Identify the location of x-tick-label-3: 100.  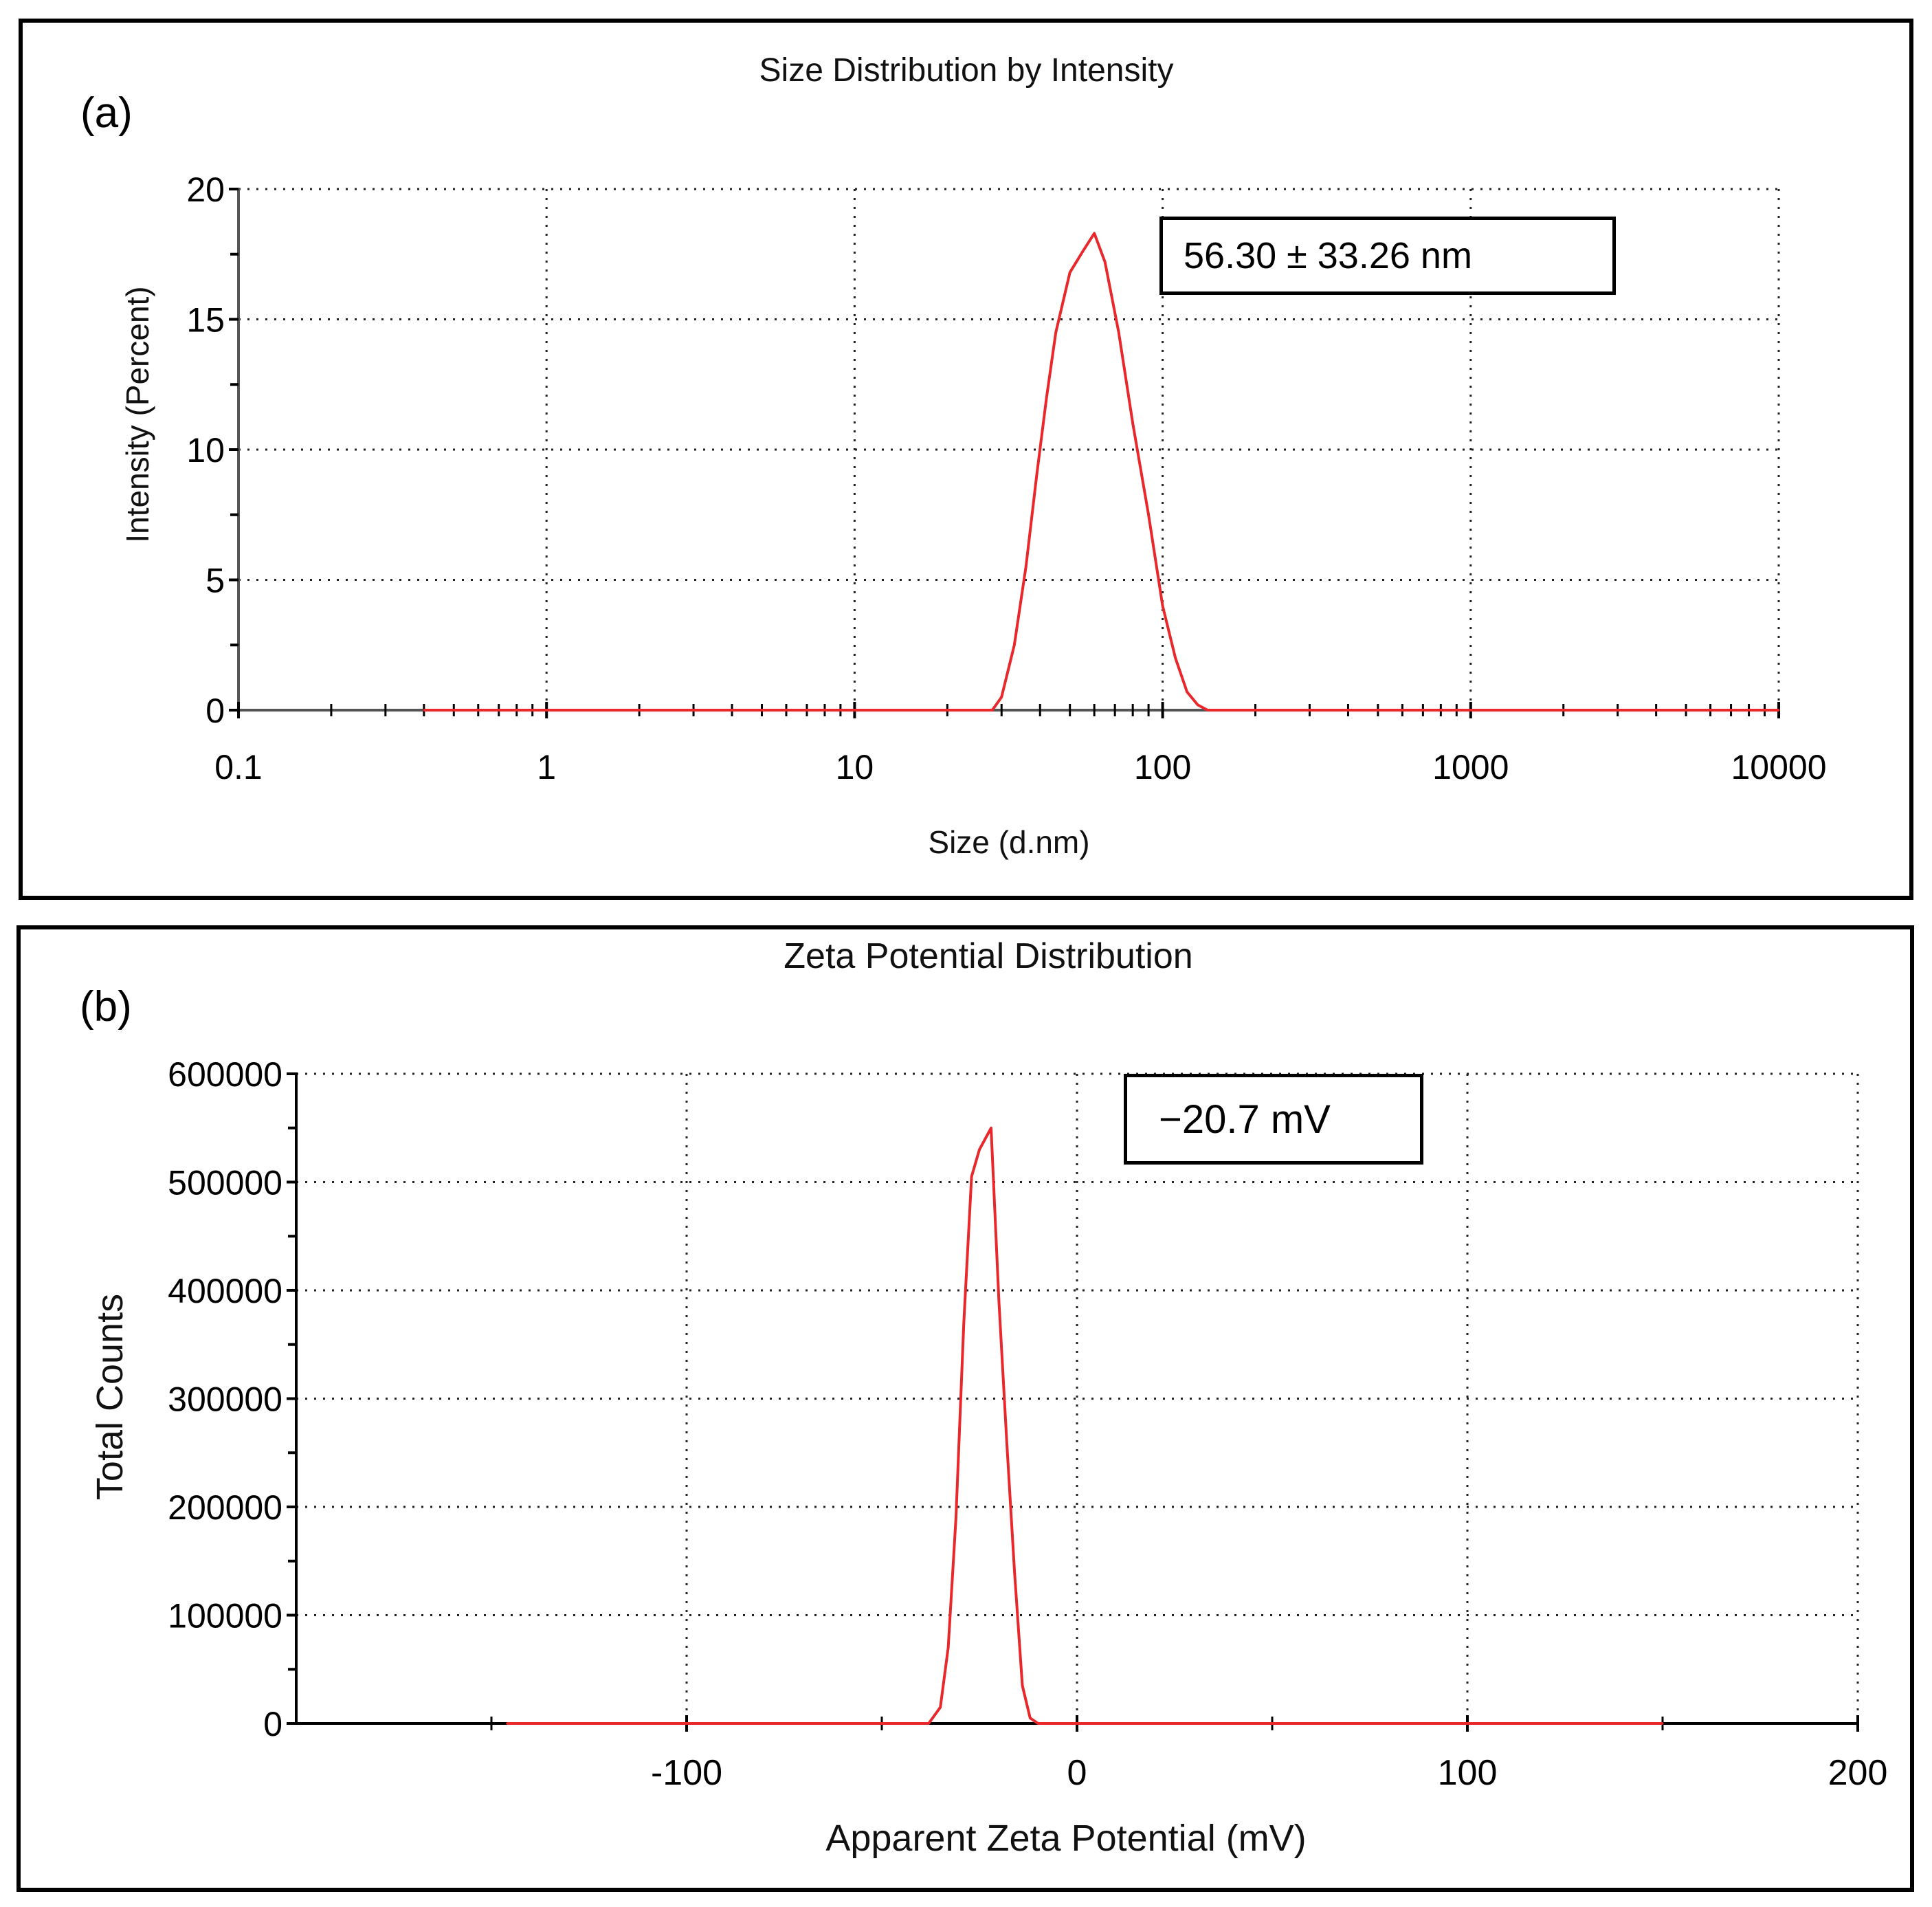
(1162, 767).